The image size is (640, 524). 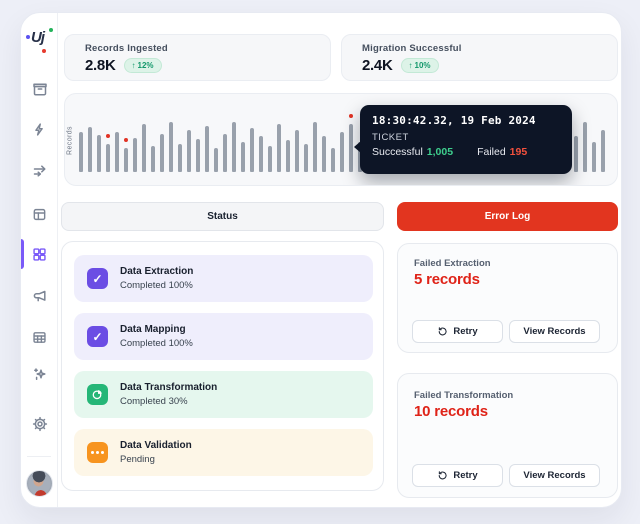 I want to click on app-logo: Uj, so click(x=39, y=40).